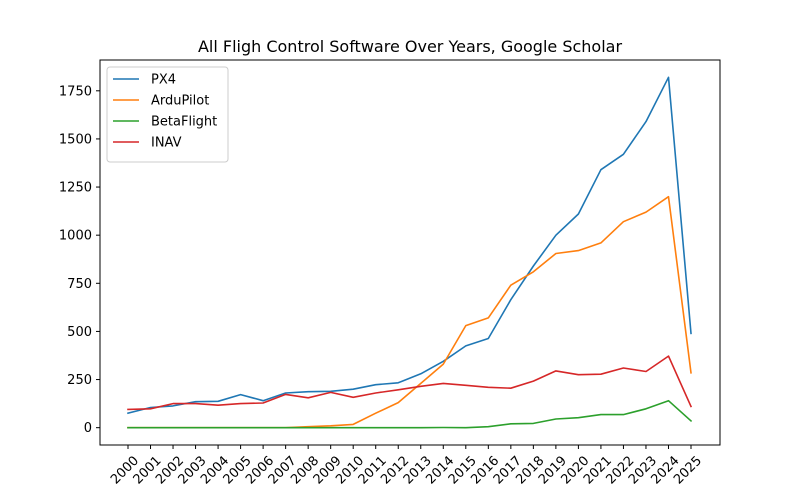 This screenshot has height=500, width=800. Describe the element at coordinates (410, 414) in the screenshot. I see `series-line-betaflight` at that location.